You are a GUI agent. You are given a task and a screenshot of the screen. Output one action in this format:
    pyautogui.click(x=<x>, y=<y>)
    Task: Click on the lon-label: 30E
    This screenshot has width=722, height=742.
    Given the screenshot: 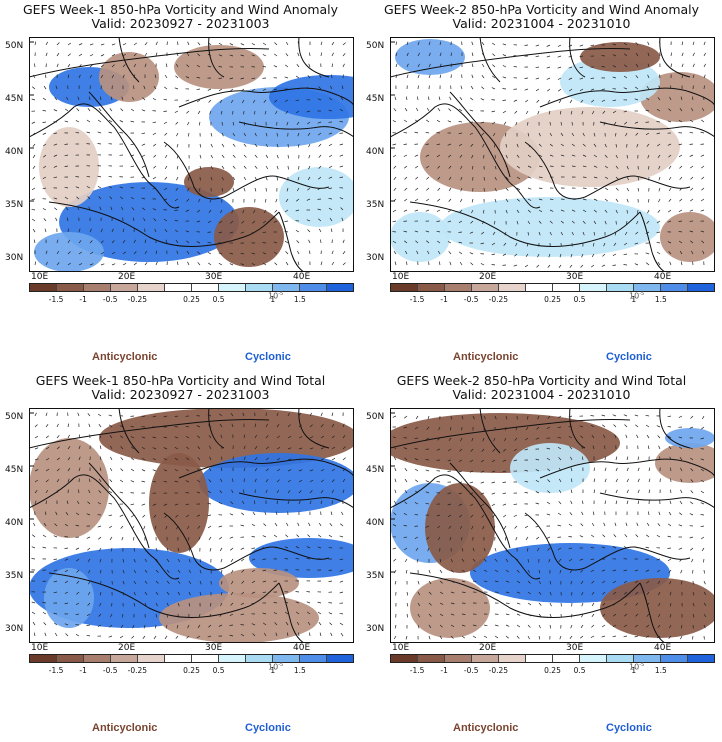 What is the action you would take?
    pyautogui.click(x=214, y=277)
    